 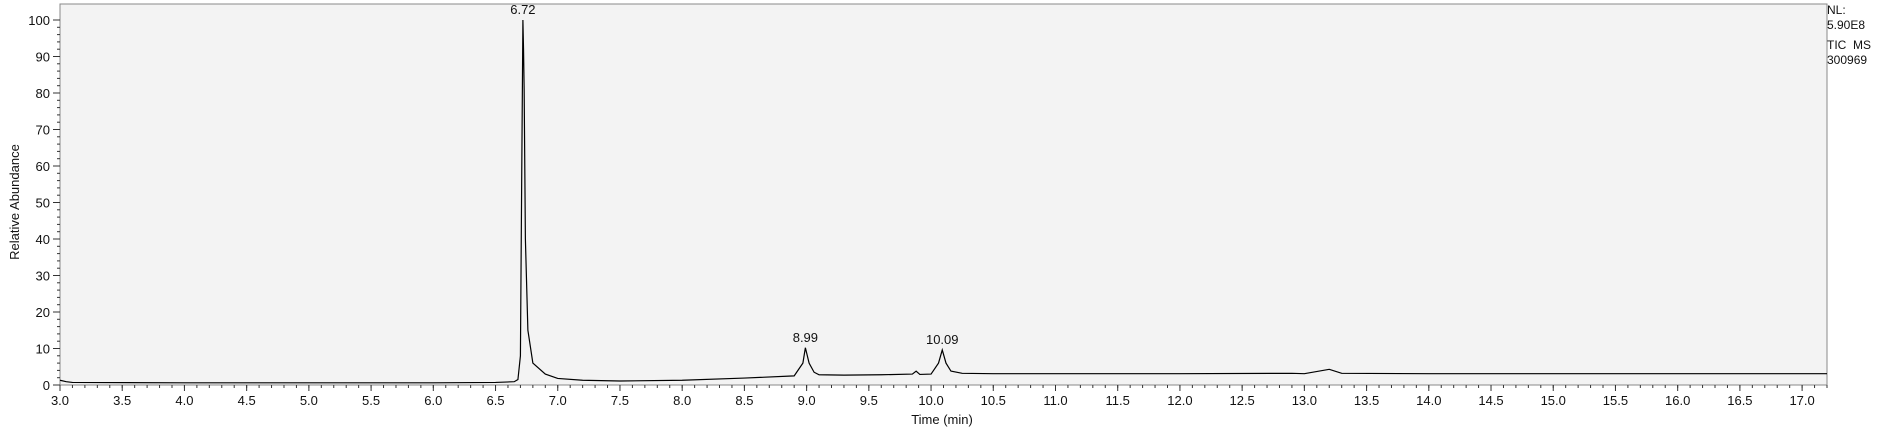 What do you see at coordinates (1553, 400) in the screenshot?
I see `x-tick-label: 15.0` at bounding box center [1553, 400].